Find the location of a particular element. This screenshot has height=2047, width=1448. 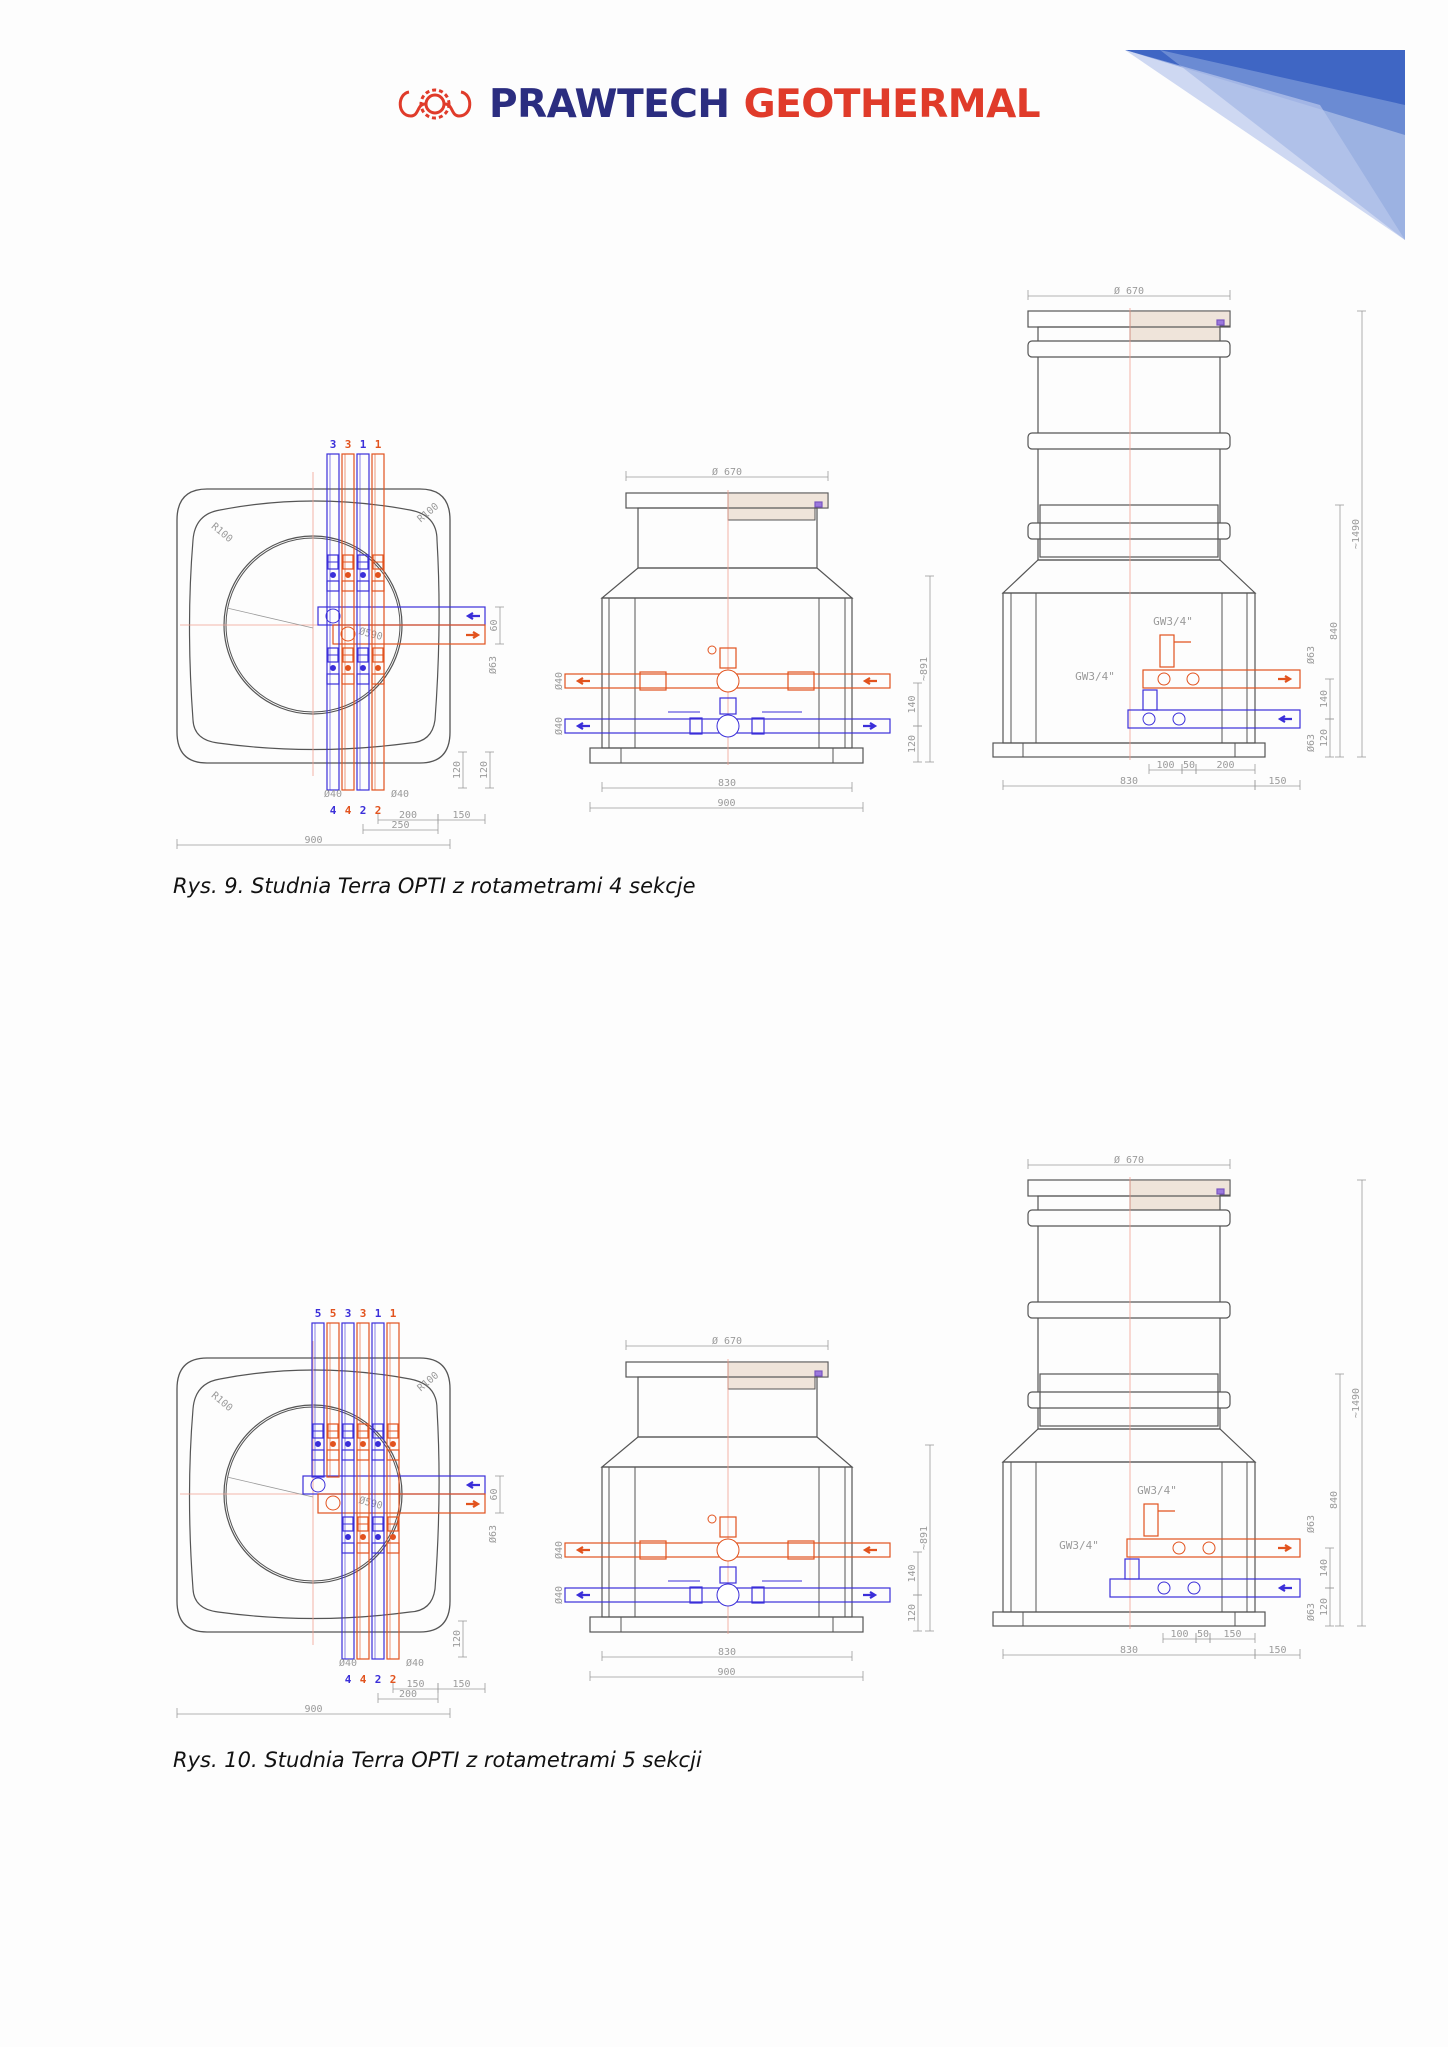

ball-valve is located at coordinates (696, 1595).